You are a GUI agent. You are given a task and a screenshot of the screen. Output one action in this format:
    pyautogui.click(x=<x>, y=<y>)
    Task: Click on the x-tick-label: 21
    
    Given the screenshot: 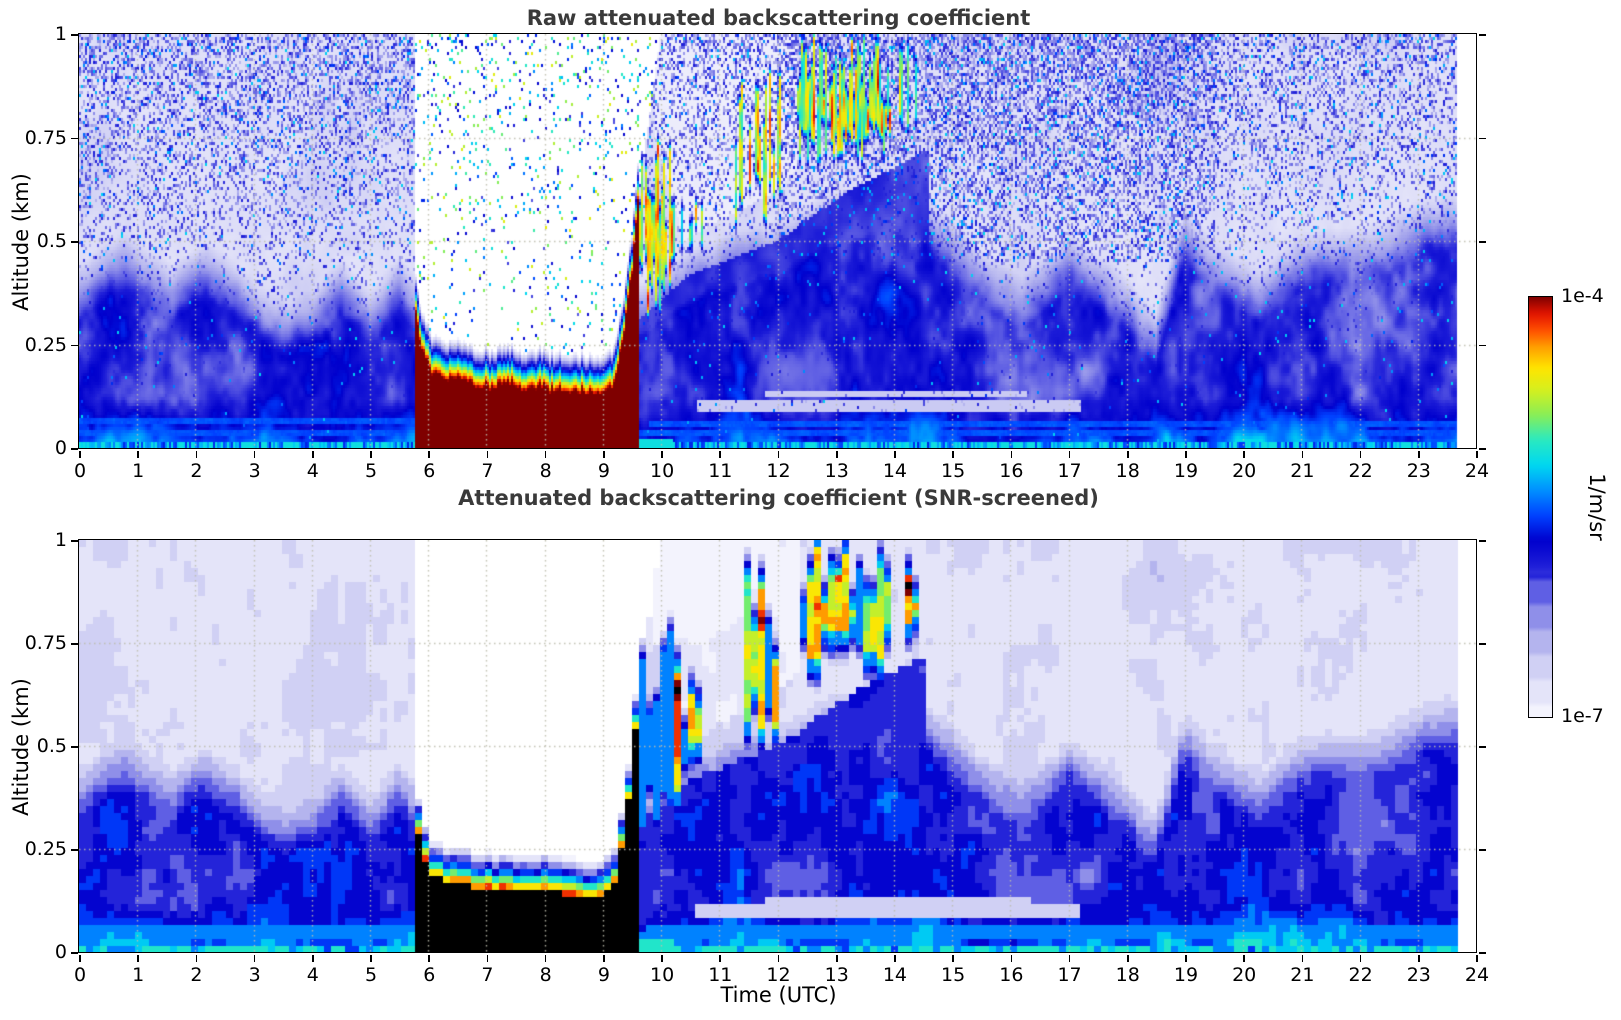 What is the action you would take?
    pyautogui.click(x=1302, y=975)
    